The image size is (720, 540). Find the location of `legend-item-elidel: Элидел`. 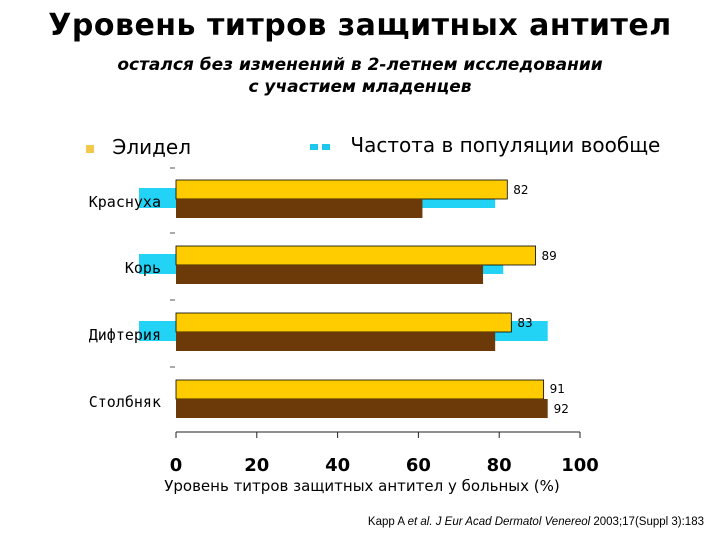

legend-item-elidel: Элидел is located at coordinates (138, 147).